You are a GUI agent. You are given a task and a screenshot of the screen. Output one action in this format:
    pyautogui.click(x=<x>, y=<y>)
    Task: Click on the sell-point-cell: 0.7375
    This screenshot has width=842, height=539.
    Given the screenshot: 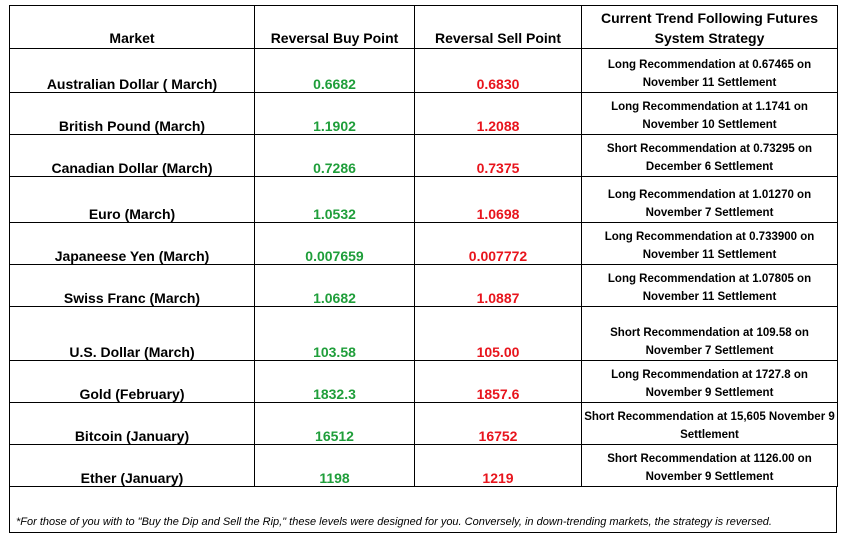 What is the action you would take?
    pyautogui.click(x=498, y=155)
    